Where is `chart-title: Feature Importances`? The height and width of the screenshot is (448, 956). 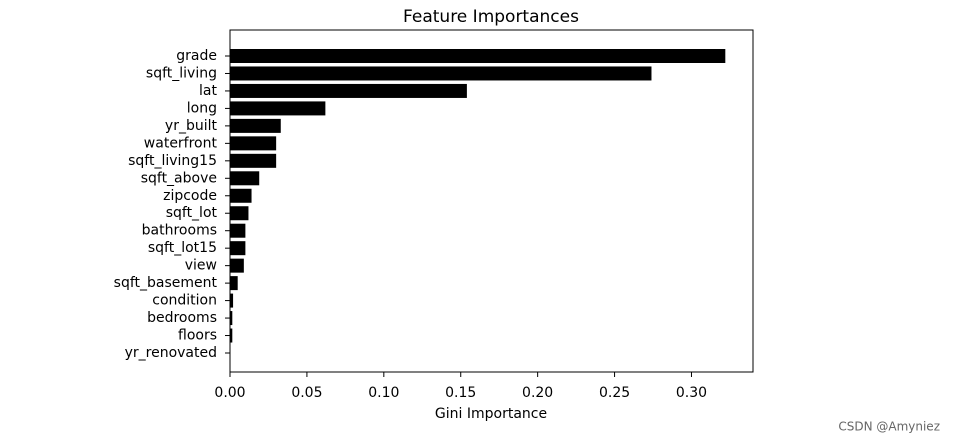
chart-title: Feature Importances is located at coordinates (491, 17).